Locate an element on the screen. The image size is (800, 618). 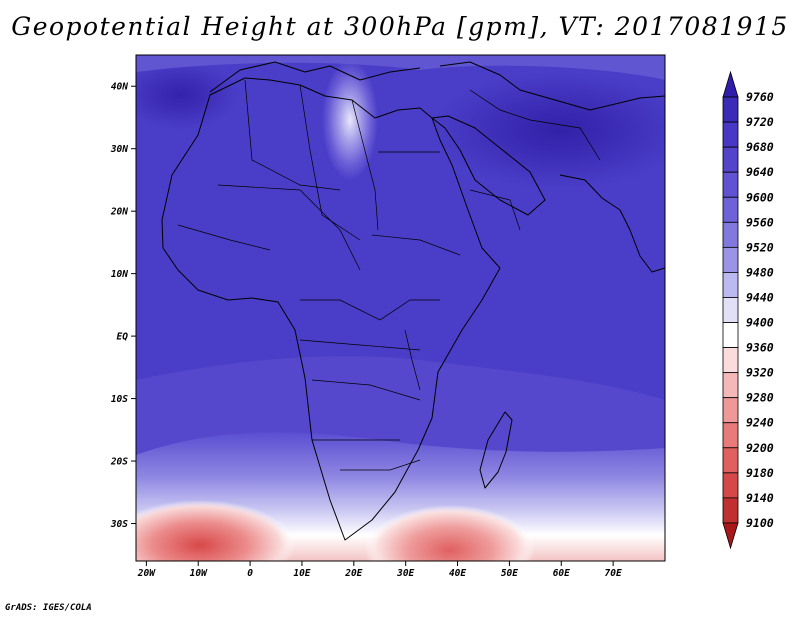
x-tick-label: 0 is located at coordinates (250, 573).